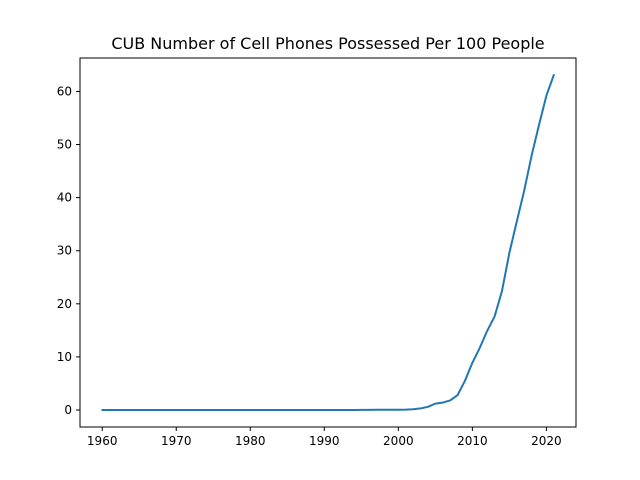 The height and width of the screenshot is (480, 640). Describe the element at coordinates (64, 304) in the screenshot. I see `y-tick-label: 20` at that location.